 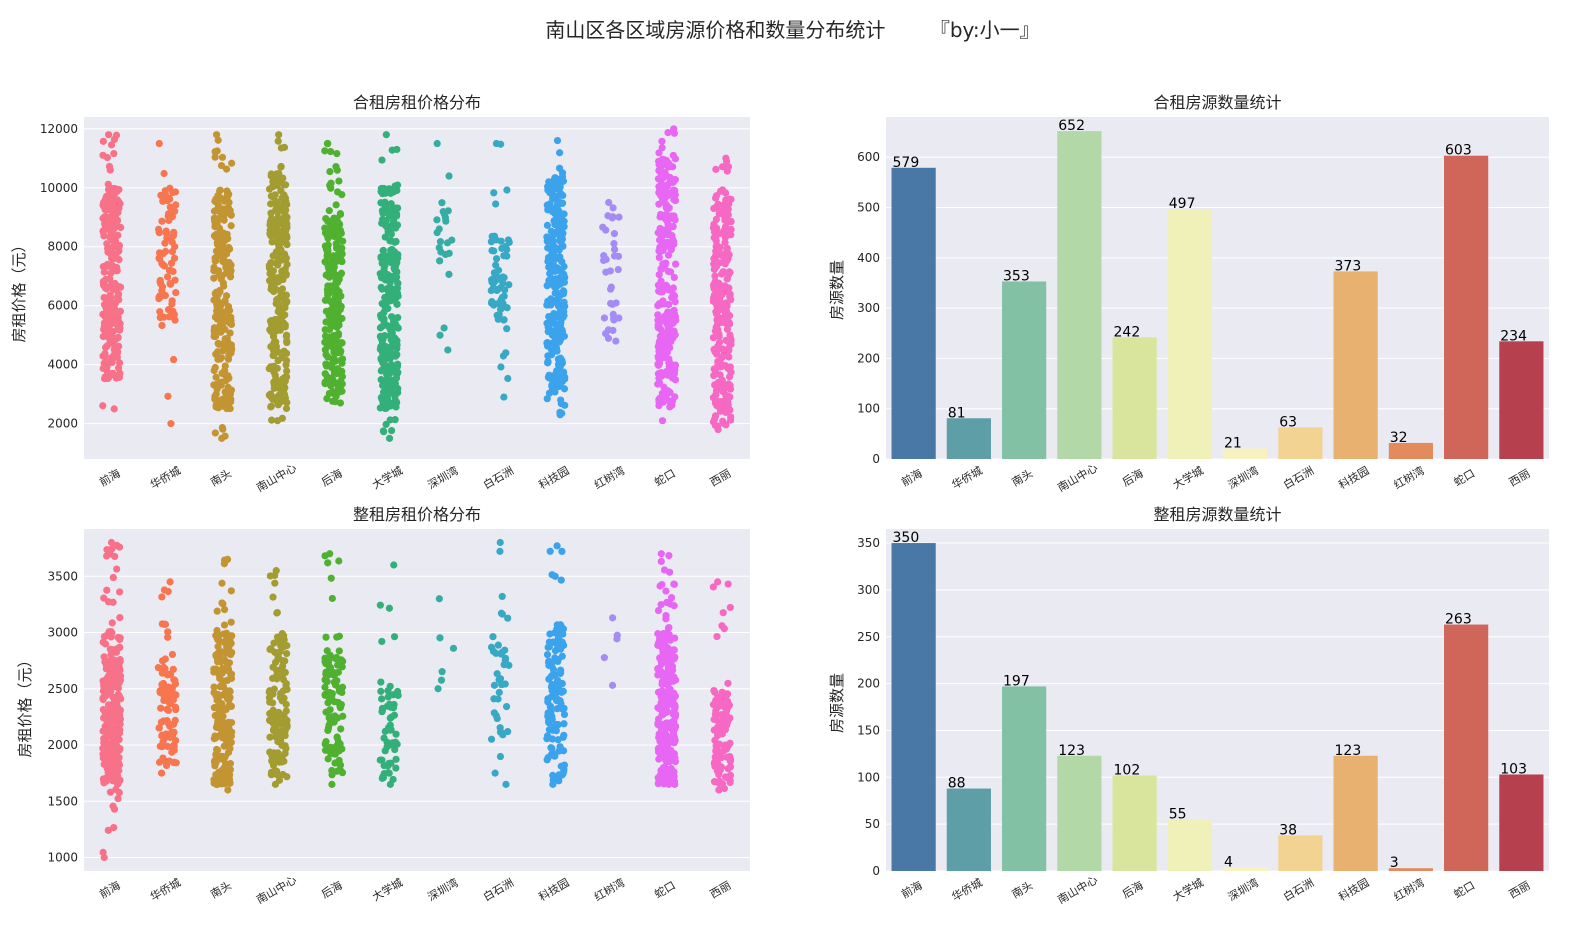 I want to click on chart-title: 整租房源数量统计, so click(x=1217, y=514).